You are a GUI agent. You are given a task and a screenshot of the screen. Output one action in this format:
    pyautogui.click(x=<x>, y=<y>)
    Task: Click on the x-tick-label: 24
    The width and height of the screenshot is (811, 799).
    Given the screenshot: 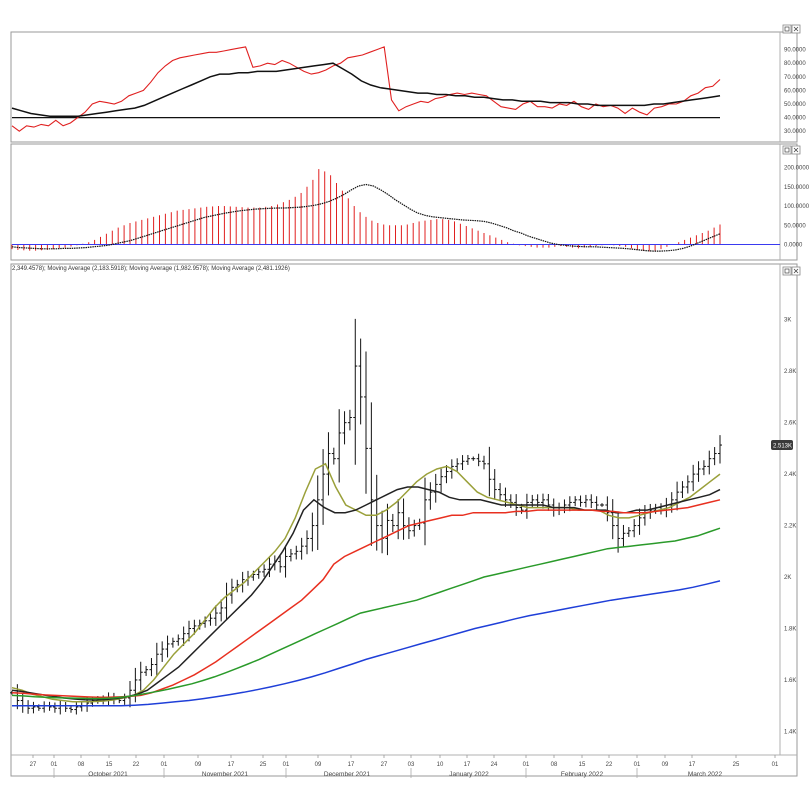 What is the action you would take?
    pyautogui.click(x=494, y=765)
    